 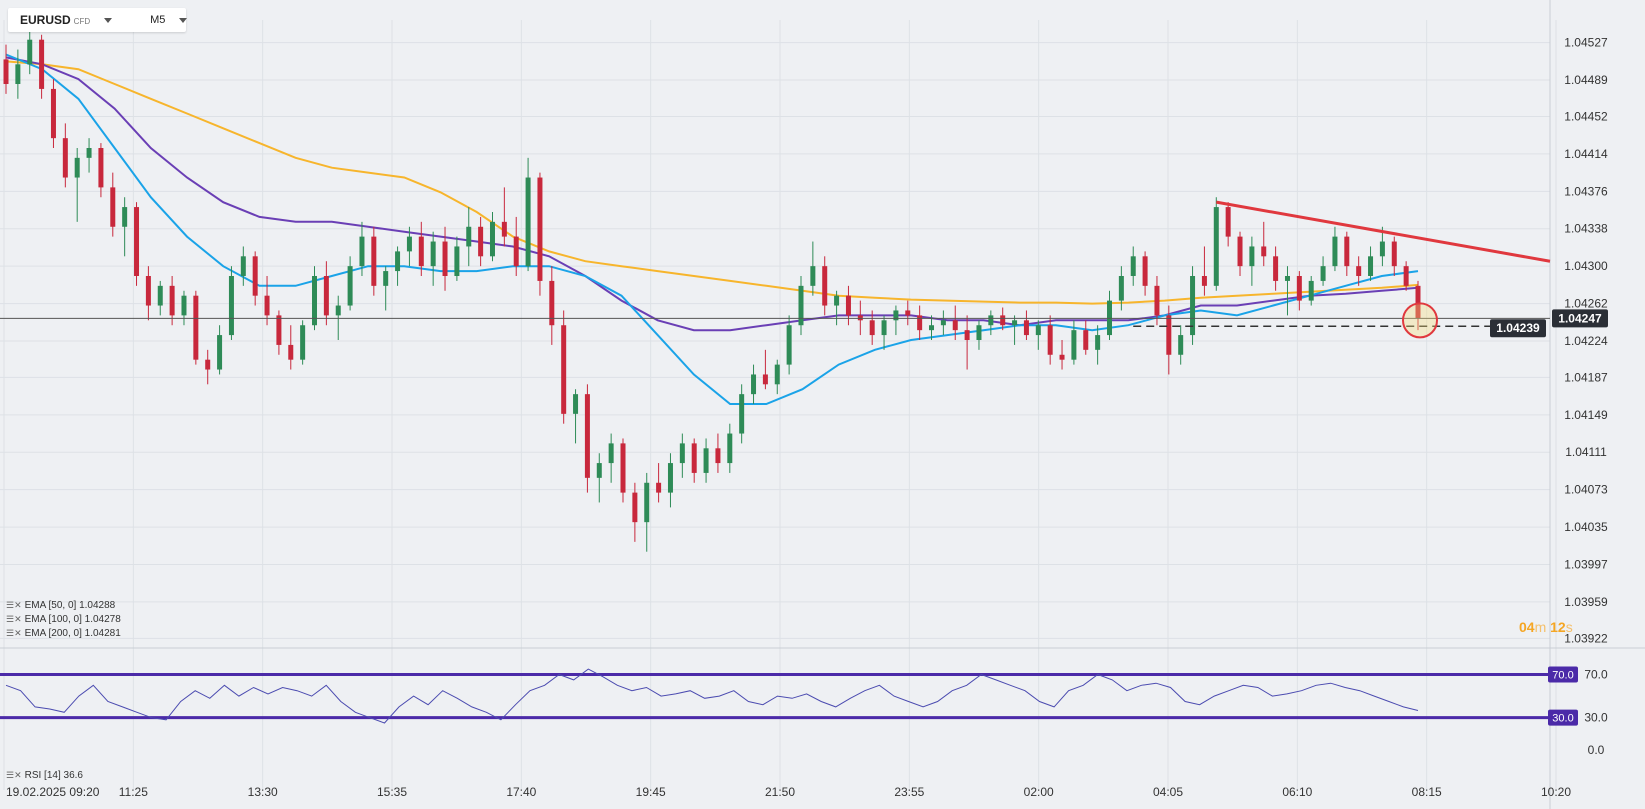 What do you see at coordinates (60, 605) in the screenshot?
I see `legend-ema-50: ☰✕ EMA [50, 0] 1.04288` at bounding box center [60, 605].